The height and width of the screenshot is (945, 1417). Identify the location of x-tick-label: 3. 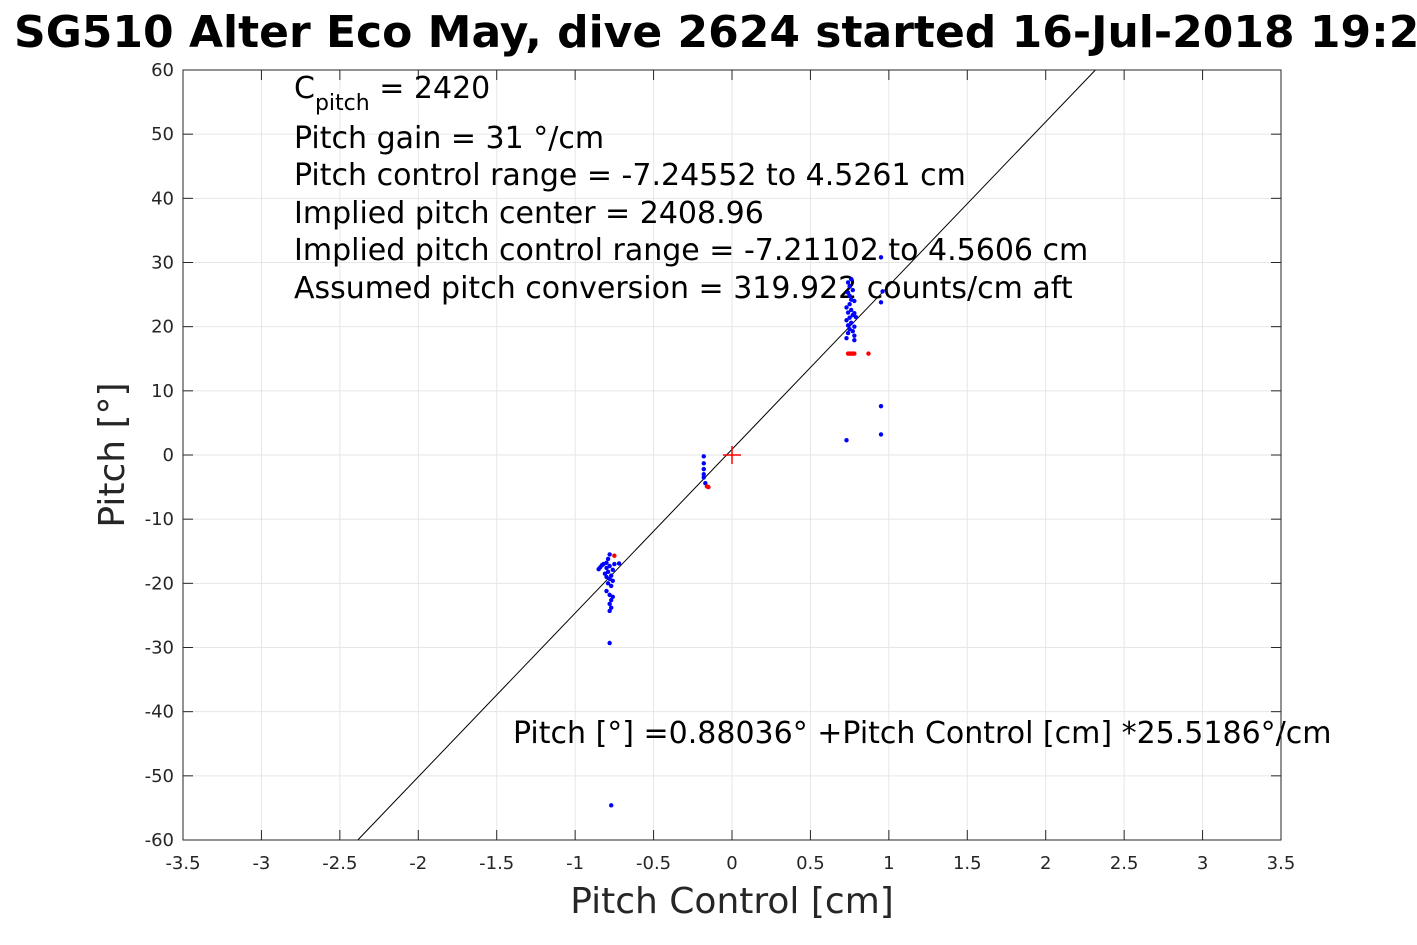
(1202, 863).